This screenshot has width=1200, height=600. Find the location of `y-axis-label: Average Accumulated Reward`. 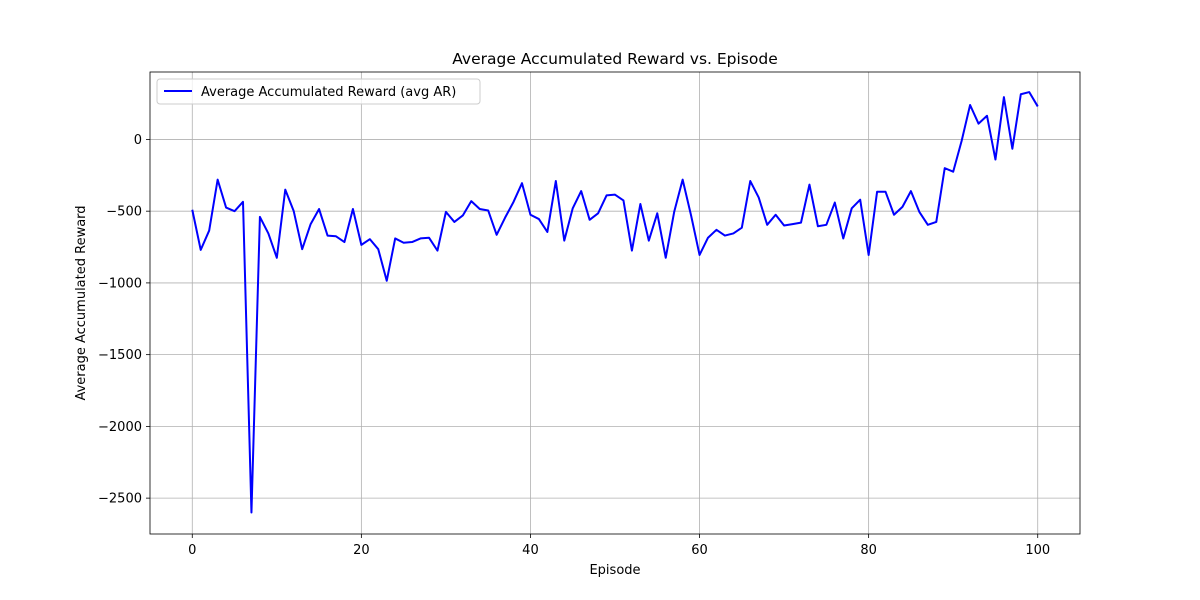

y-axis-label: Average Accumulated Reward is located at coordinates (81, 302).